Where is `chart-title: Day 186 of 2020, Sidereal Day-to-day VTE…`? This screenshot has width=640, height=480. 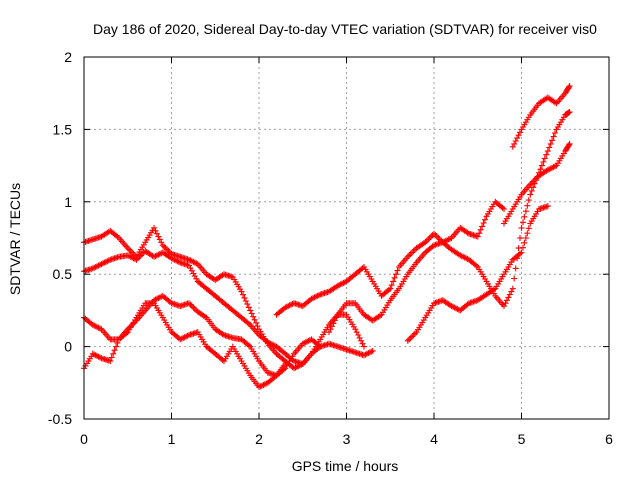 chart-title: Day 186 of 2020, Sidereal Day-to-day VTE… is located at coordinates (345, 29).